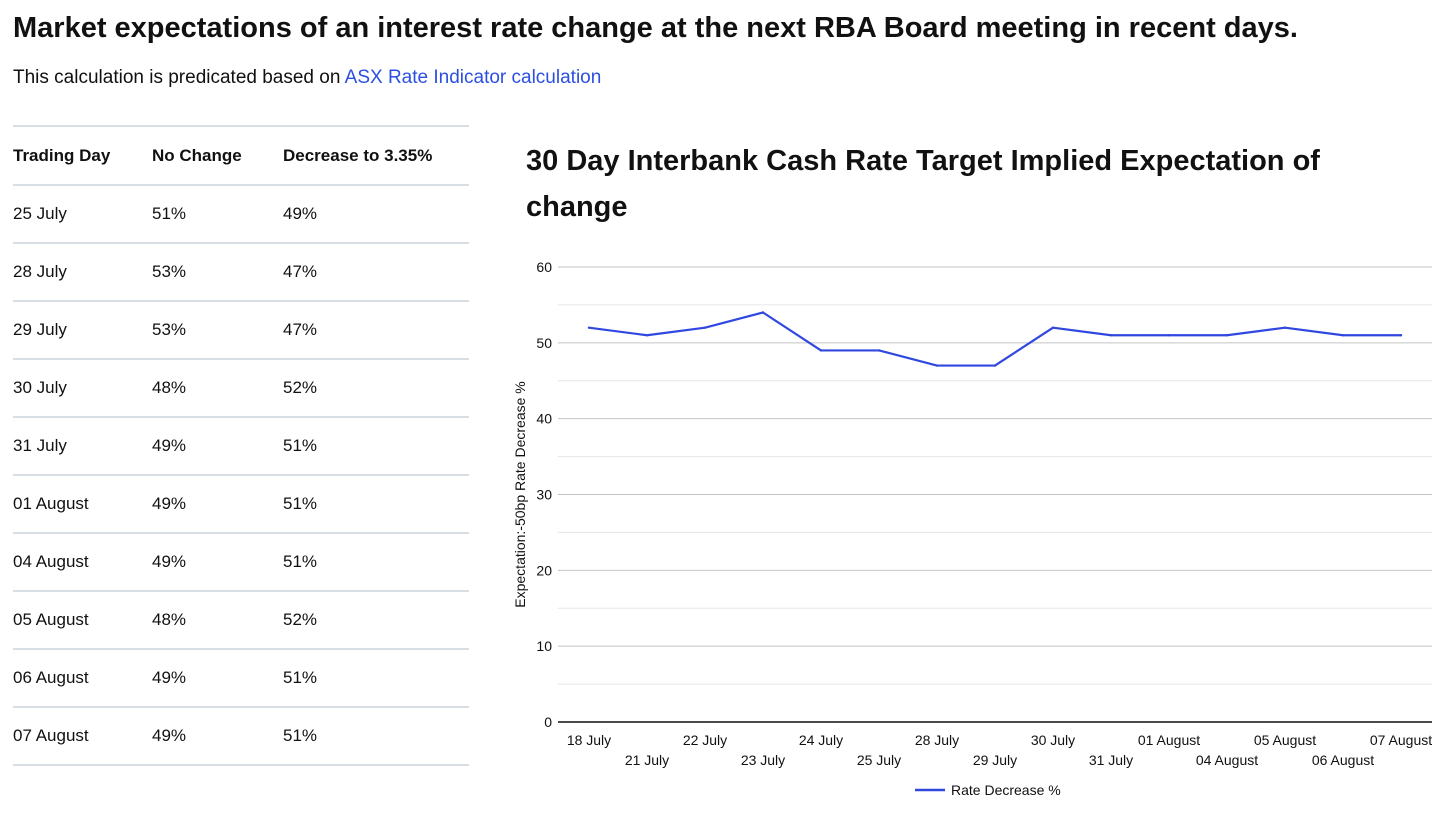 This screenshot has height=817, width=1456. What do you see at coordinates (1401, 740) in the screenshot?
I see `x-tick-label: 07 August` at bounding box center [1401, 740].